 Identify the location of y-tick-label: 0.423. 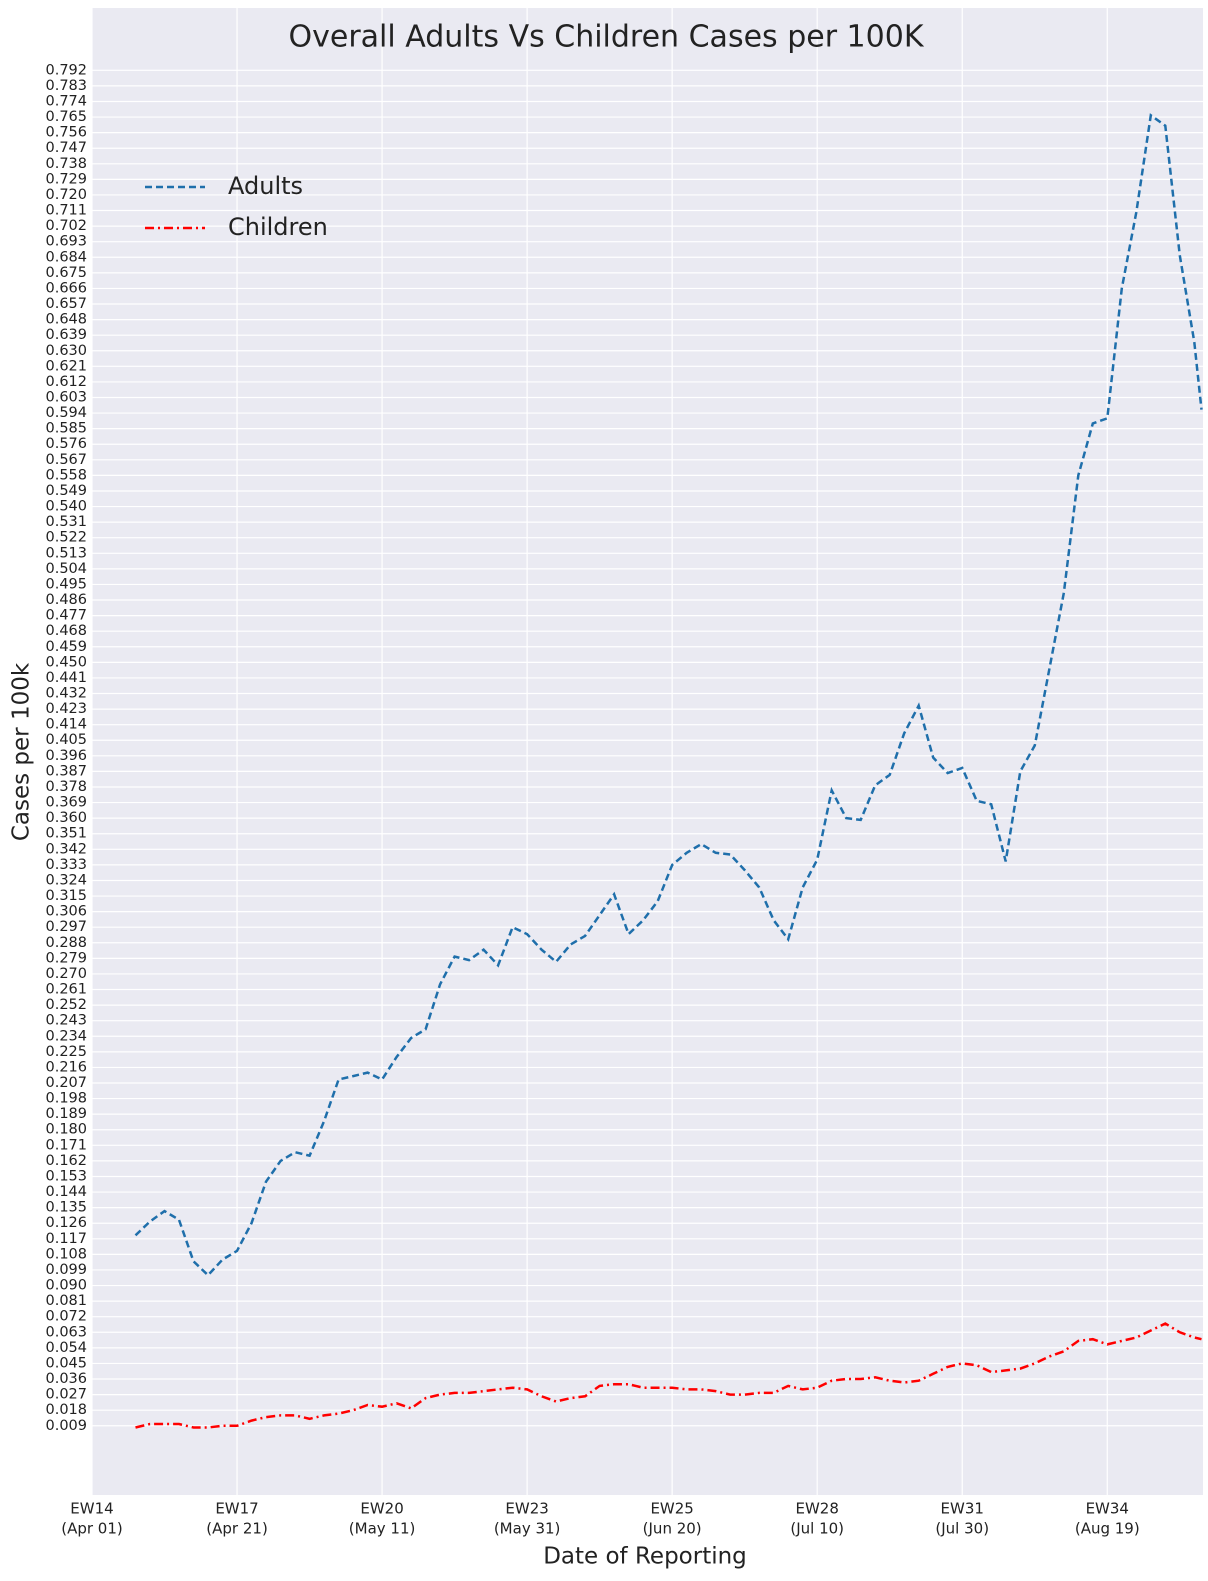
(66, 709).